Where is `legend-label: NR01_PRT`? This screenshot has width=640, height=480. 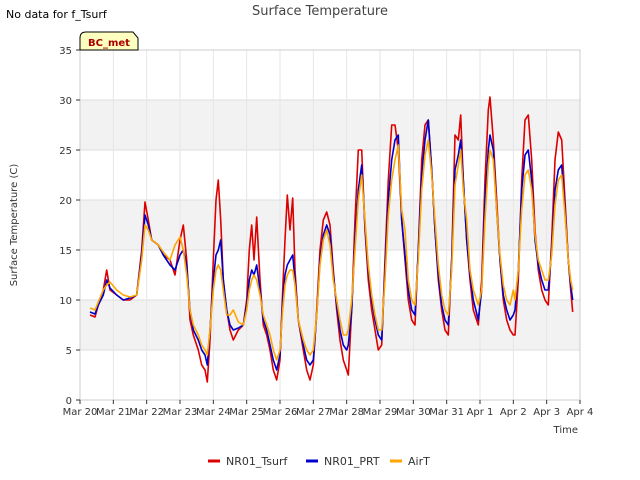
legend-label: NR01_PRT is located at coordinates (352, 461).